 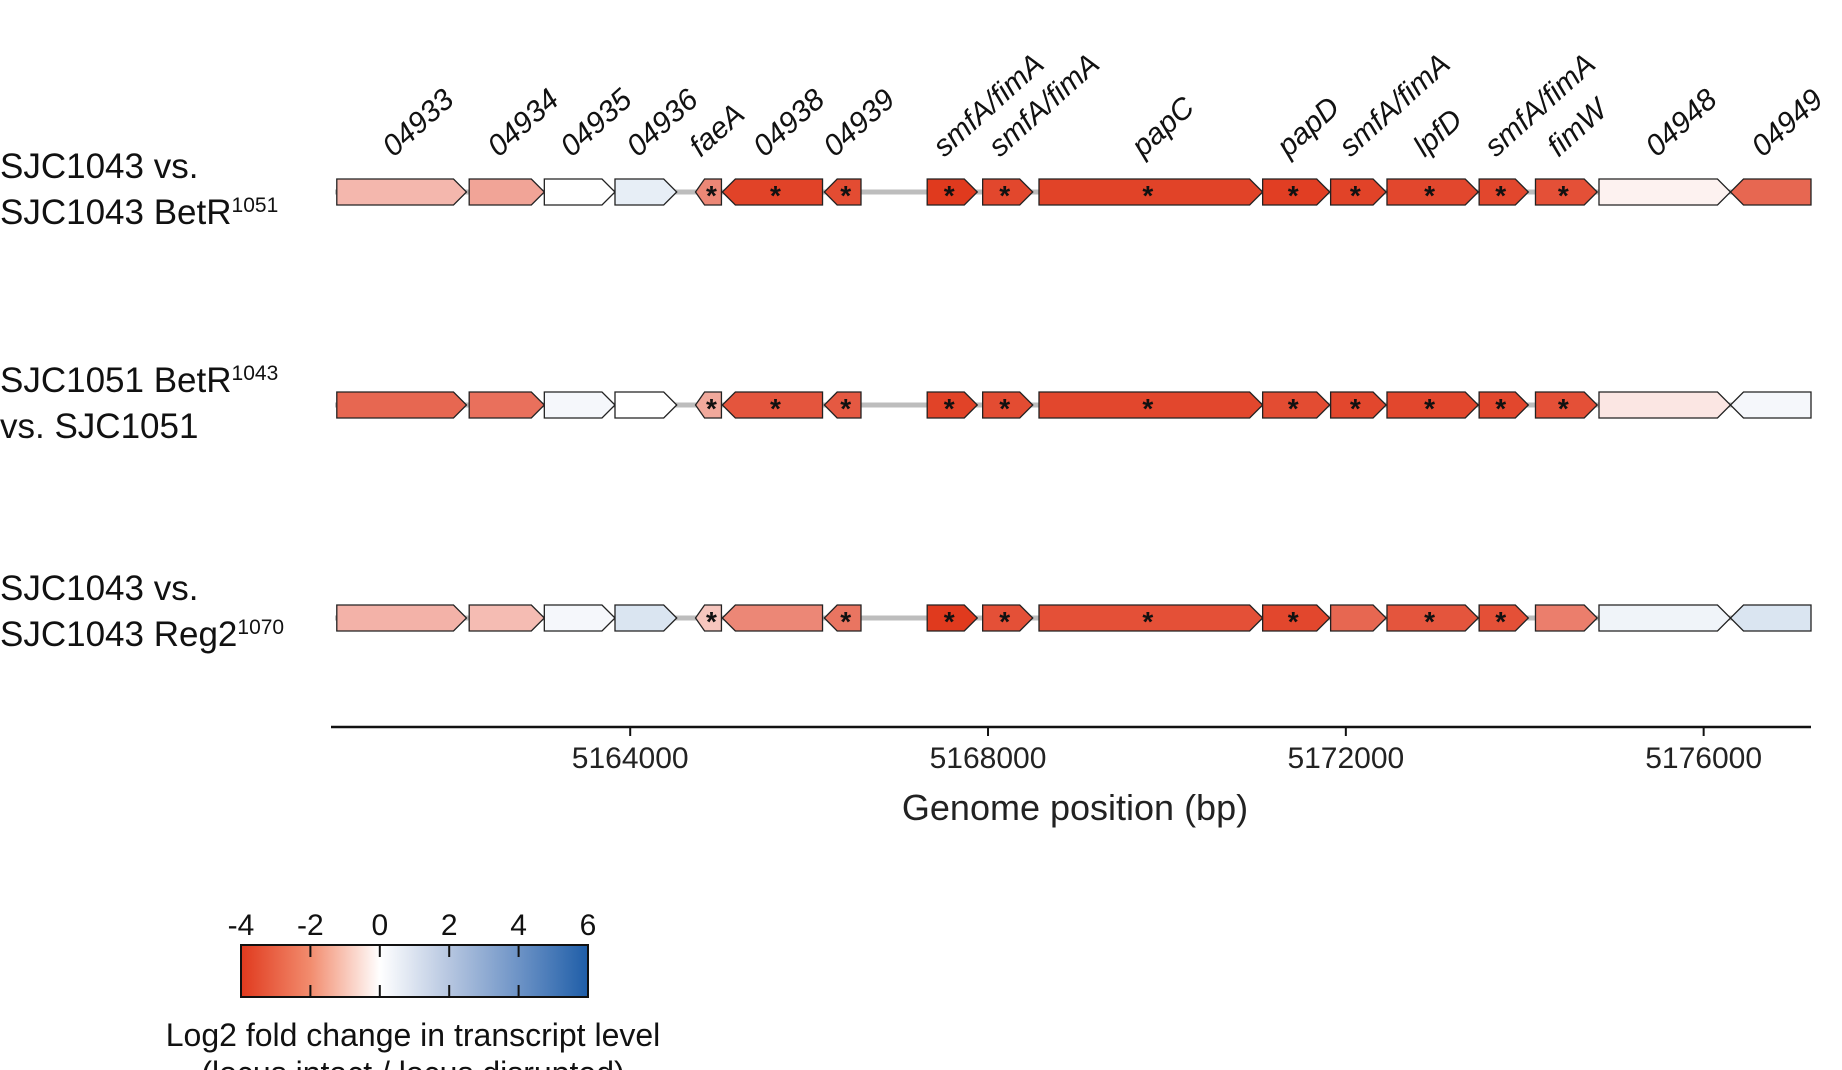 What do you see at coordinates (1345, 758) in the screenshot?
I see `x-tick-label: 5172000` at bounding box center [1345, 758].